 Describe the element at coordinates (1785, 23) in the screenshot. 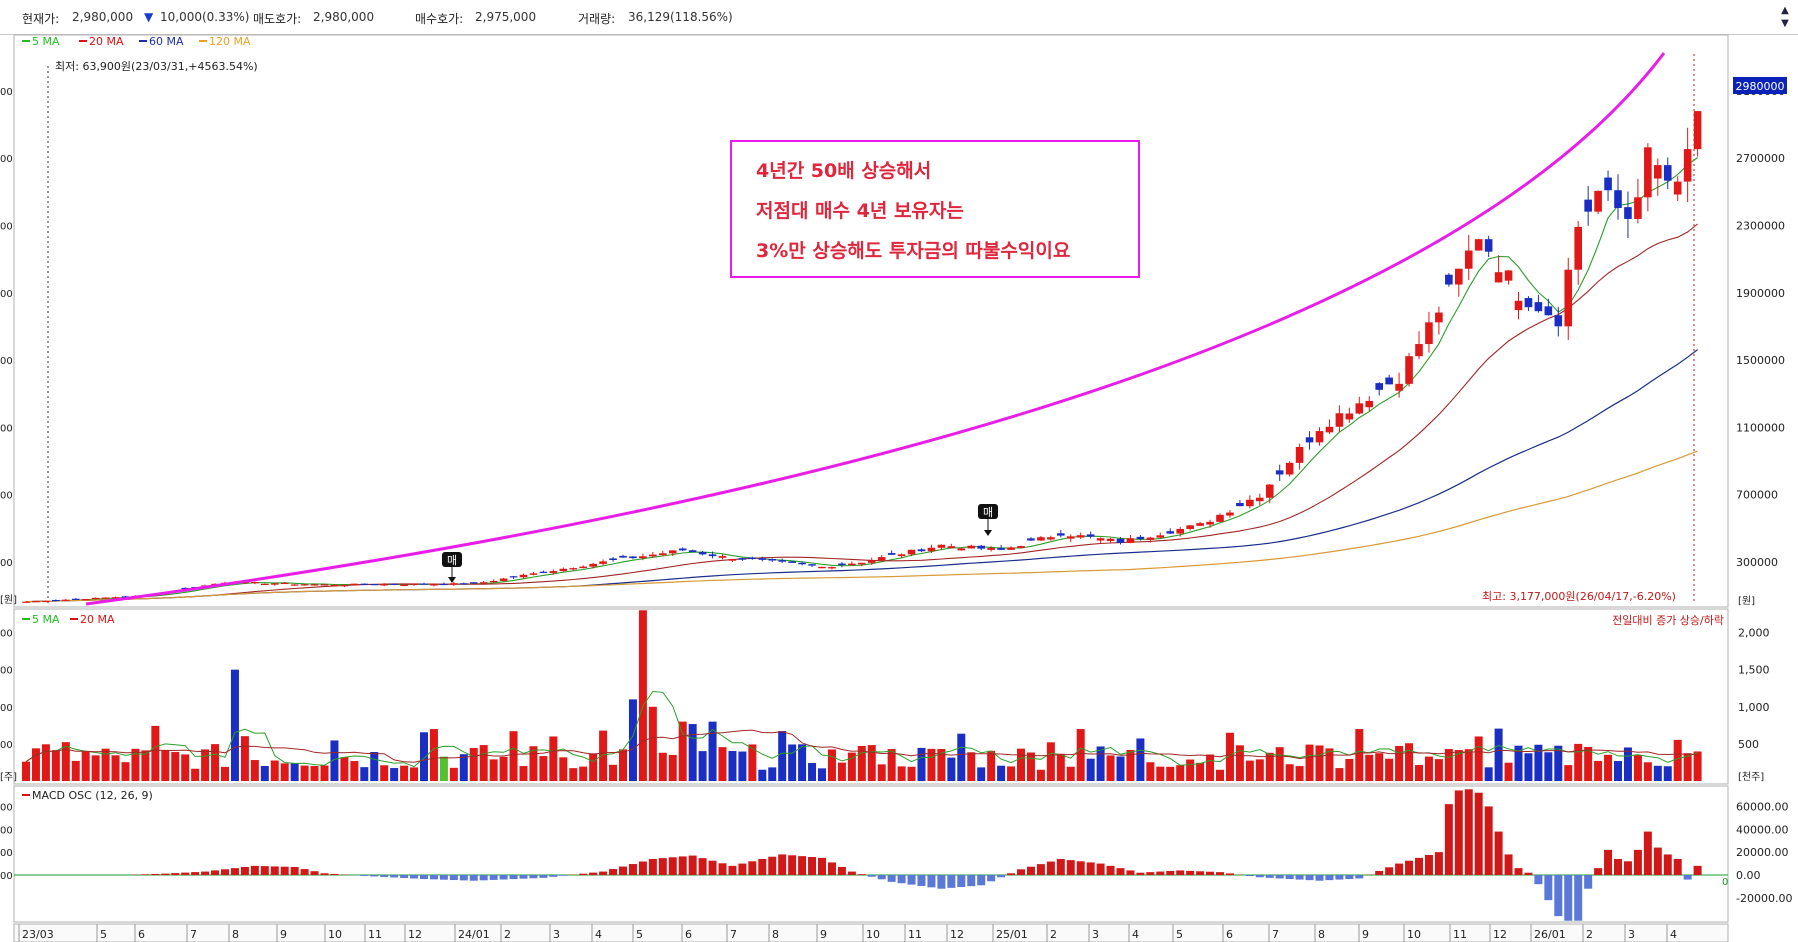

I see `scroll-down-icon: ▼` at that location.